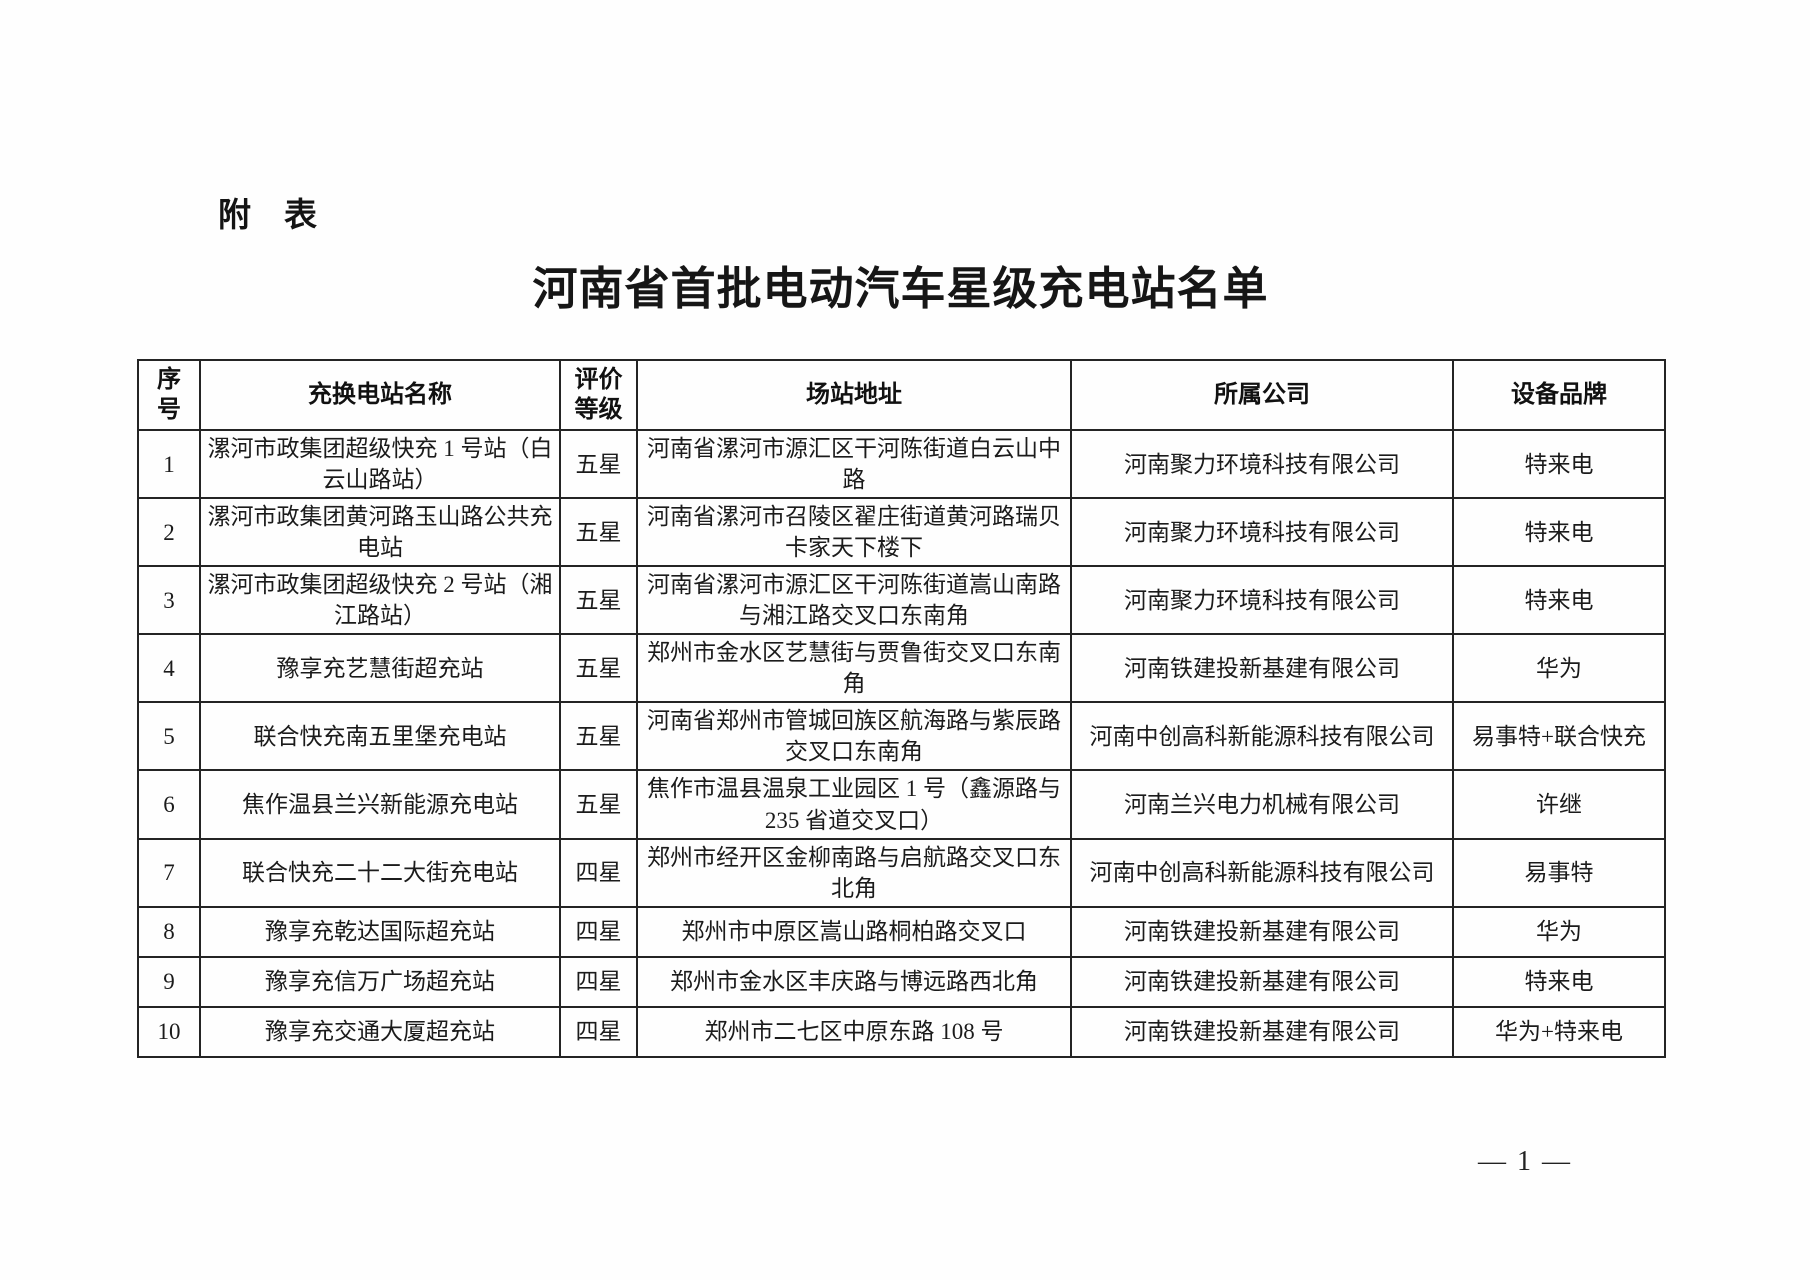  What do you see at coordinates (380, 668) in the screenshot?
I see `cell-station-name: 豫享充艺慧街超充站` at bounding box center [380, 668].